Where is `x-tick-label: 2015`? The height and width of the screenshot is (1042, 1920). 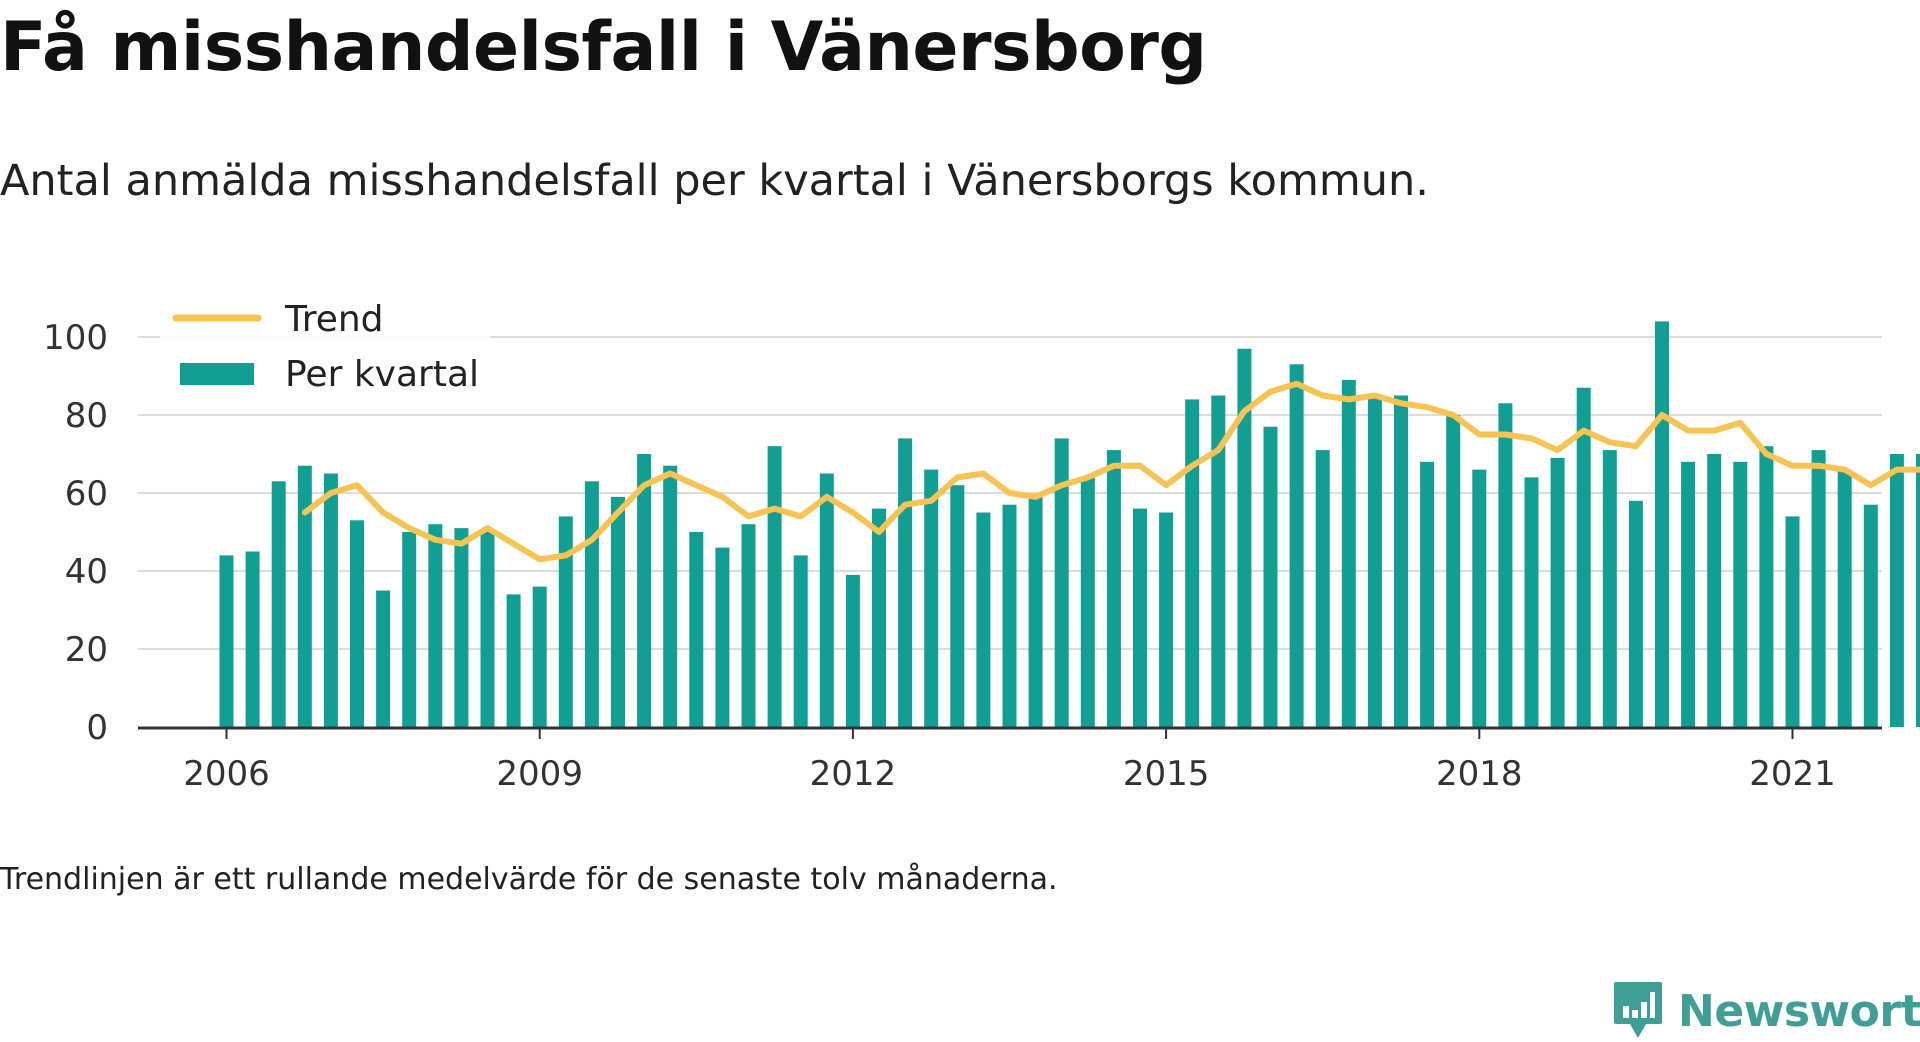 x-tick-label: 2015 is located at coordinates (1166, 774).